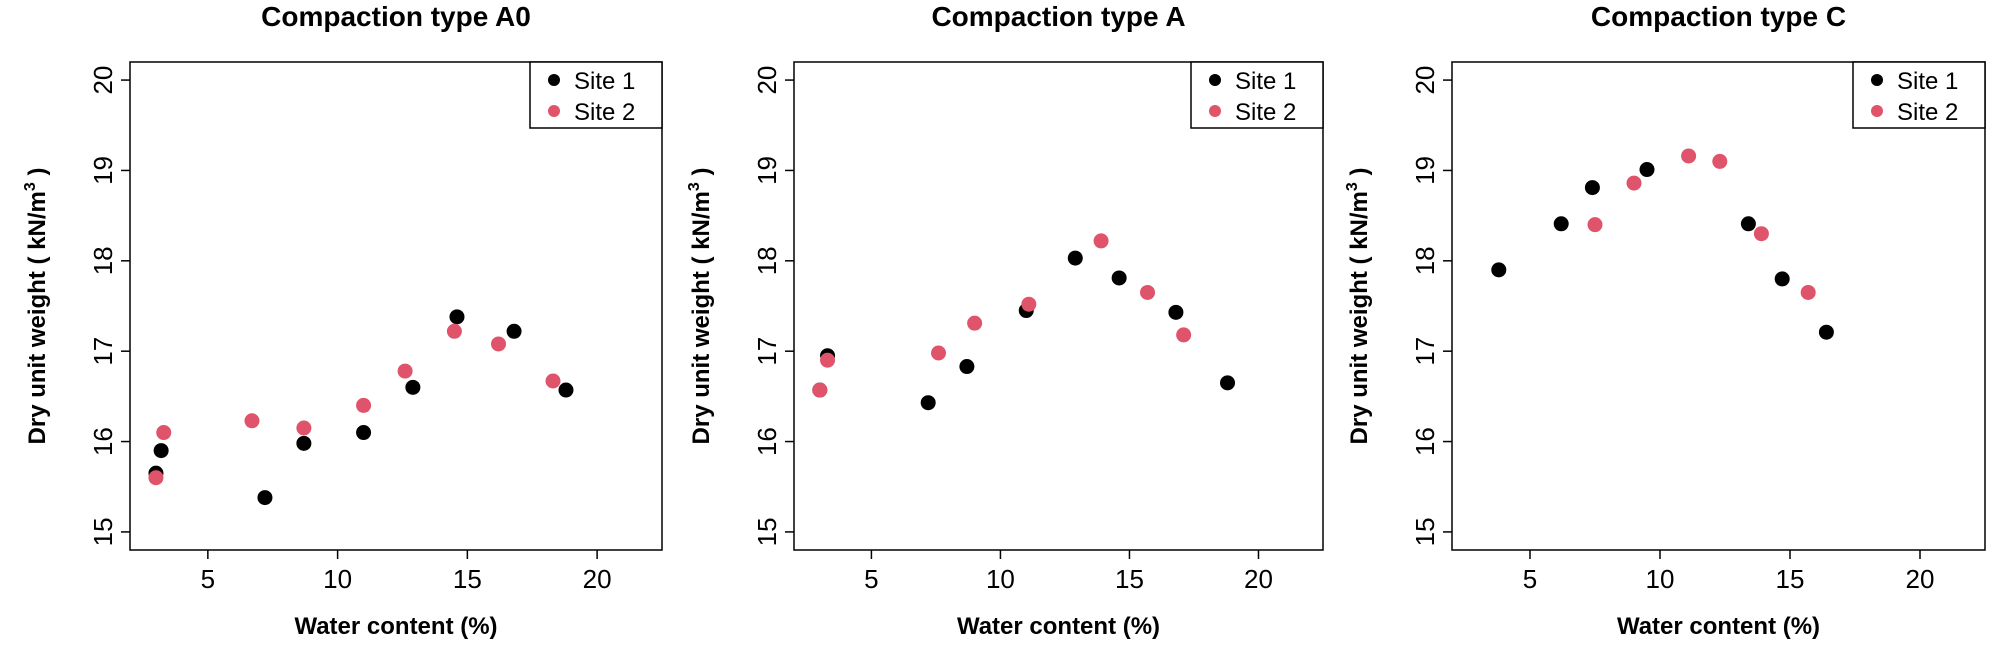 The width and height of the screenshot is (2008, 646). Describe the element at coordinates (1920, 579) in the screenshot. I see `x-tick-label: 20` at that location.